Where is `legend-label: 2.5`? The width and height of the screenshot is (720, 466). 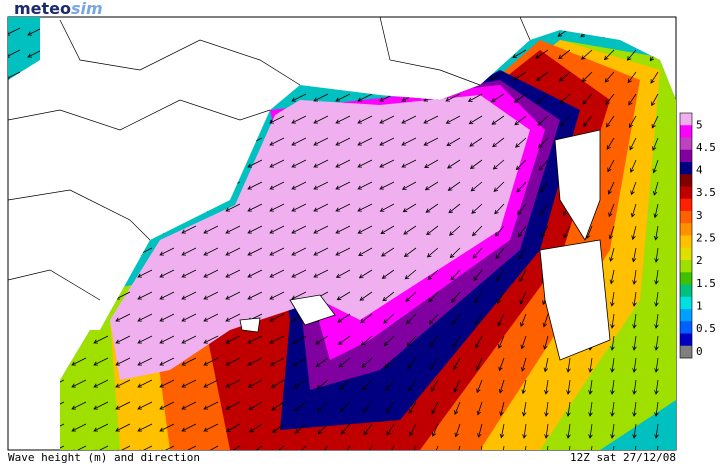
legend-label: 2.5 is located at coordinates (706, 238).